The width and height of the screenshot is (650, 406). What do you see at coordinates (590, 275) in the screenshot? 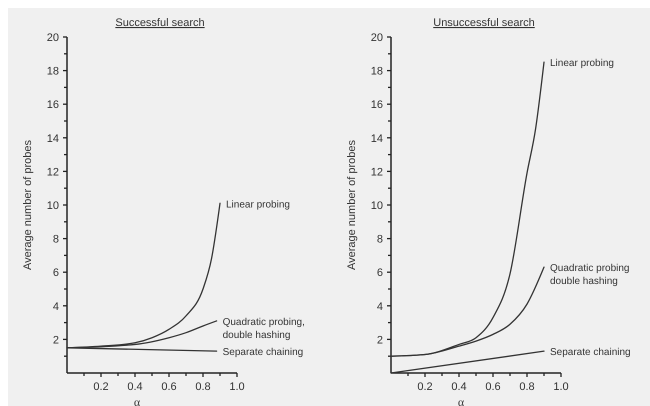
I see `series-label: Quadratic probing double hashing` at bounding box center [590, 275].